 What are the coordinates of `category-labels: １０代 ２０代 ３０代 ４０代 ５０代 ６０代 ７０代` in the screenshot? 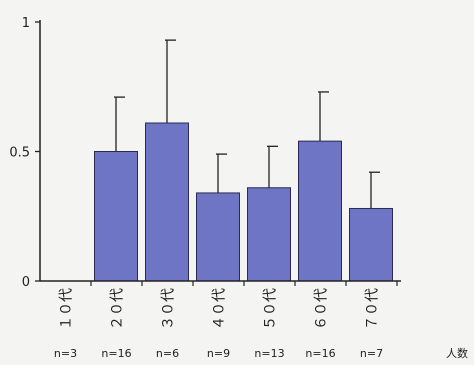 It's located at (220, 309).